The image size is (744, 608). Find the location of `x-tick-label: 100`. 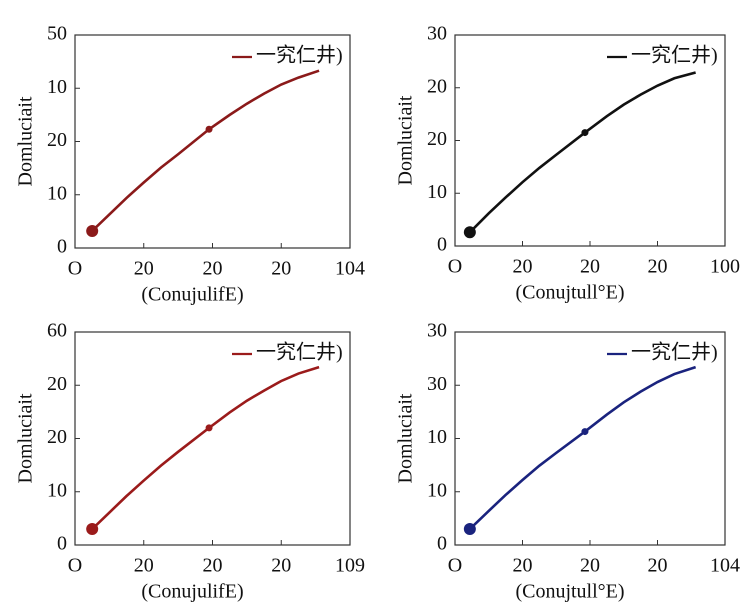

x-tick-label: 100 is located at coordinates (725, 267).